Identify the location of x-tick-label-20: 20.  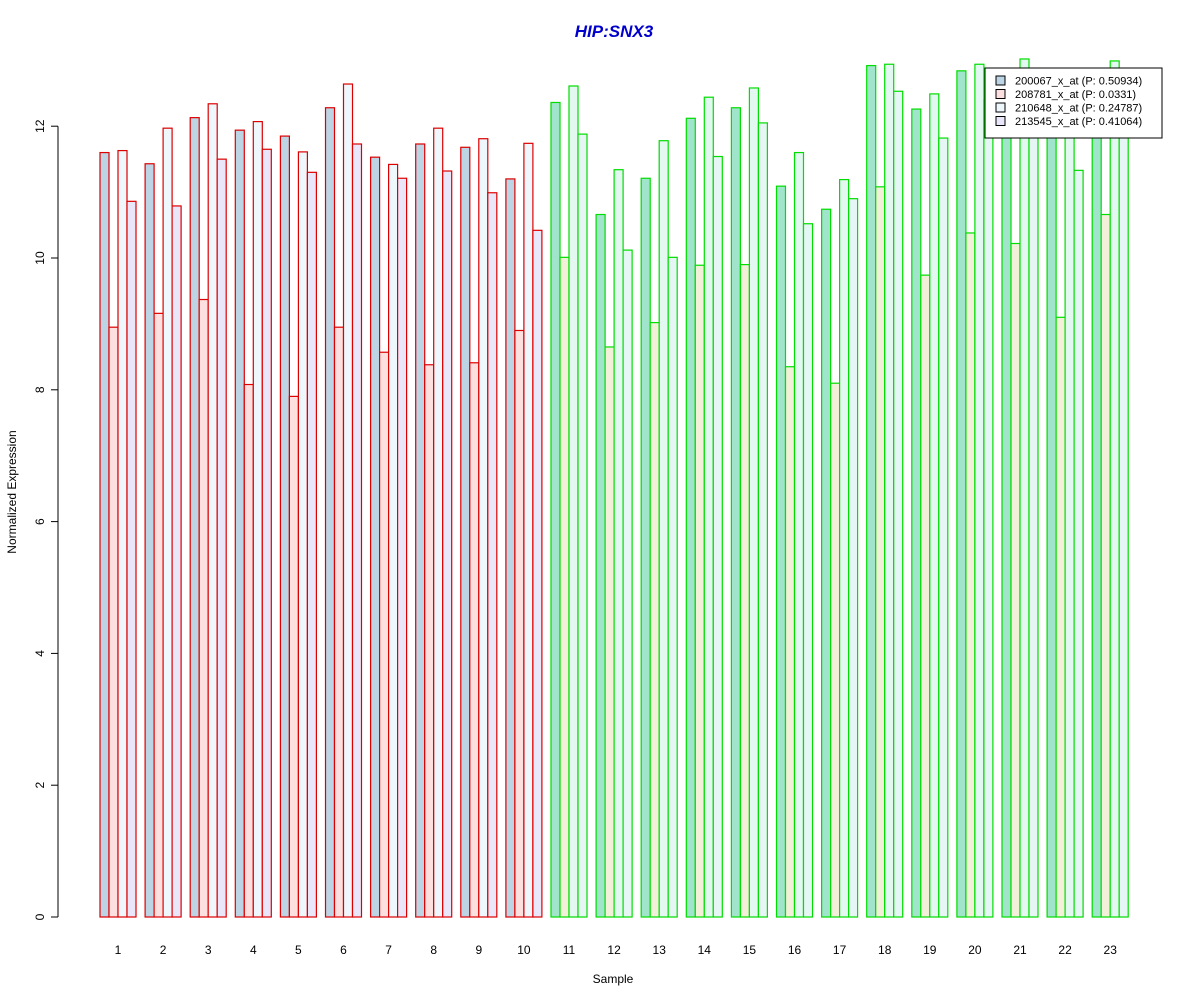
(975, 950).